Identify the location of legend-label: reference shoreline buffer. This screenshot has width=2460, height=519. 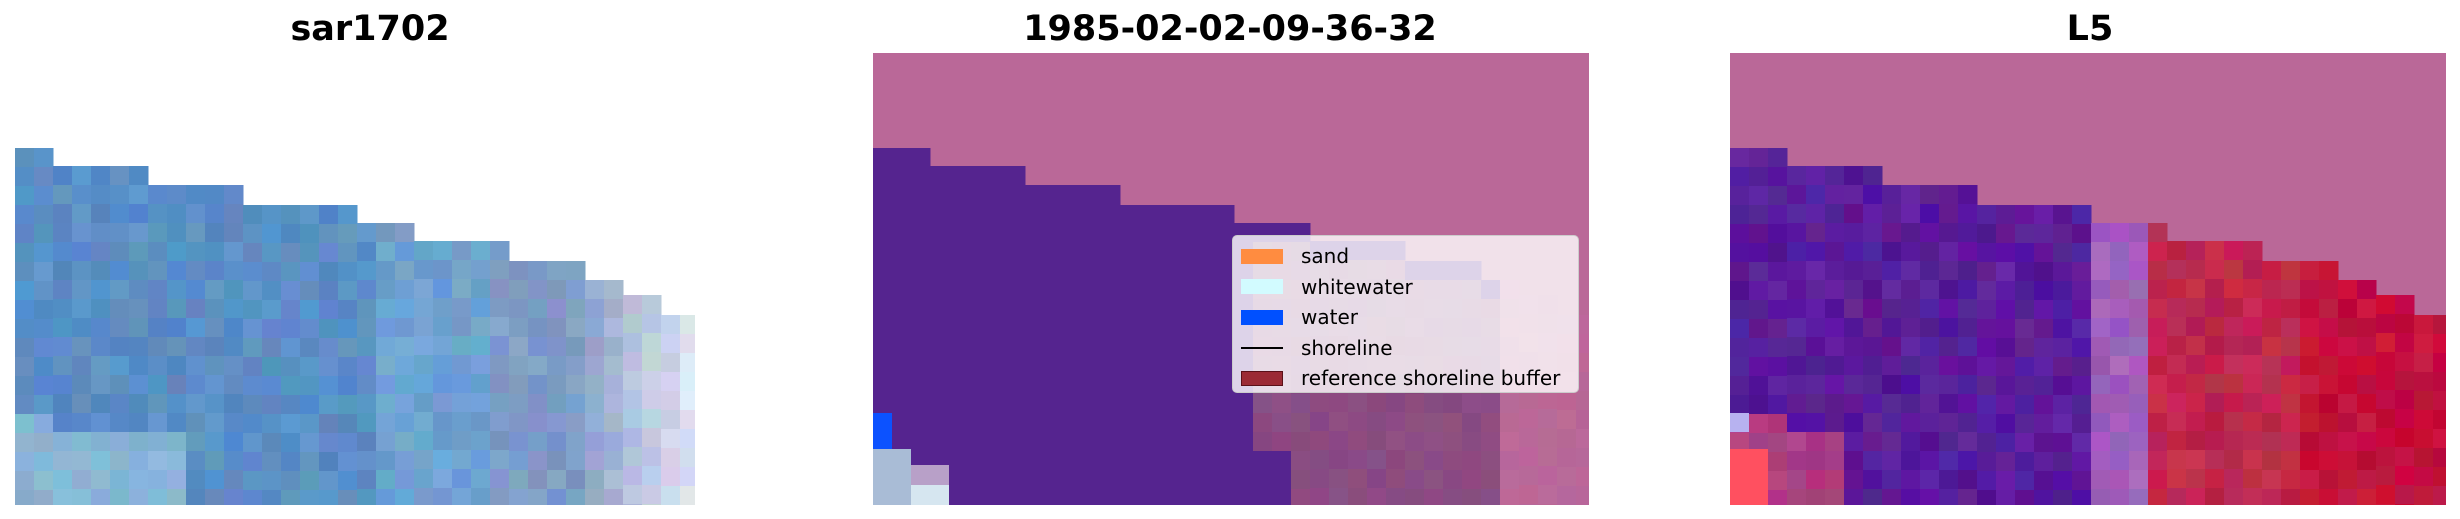
(1431, 378).